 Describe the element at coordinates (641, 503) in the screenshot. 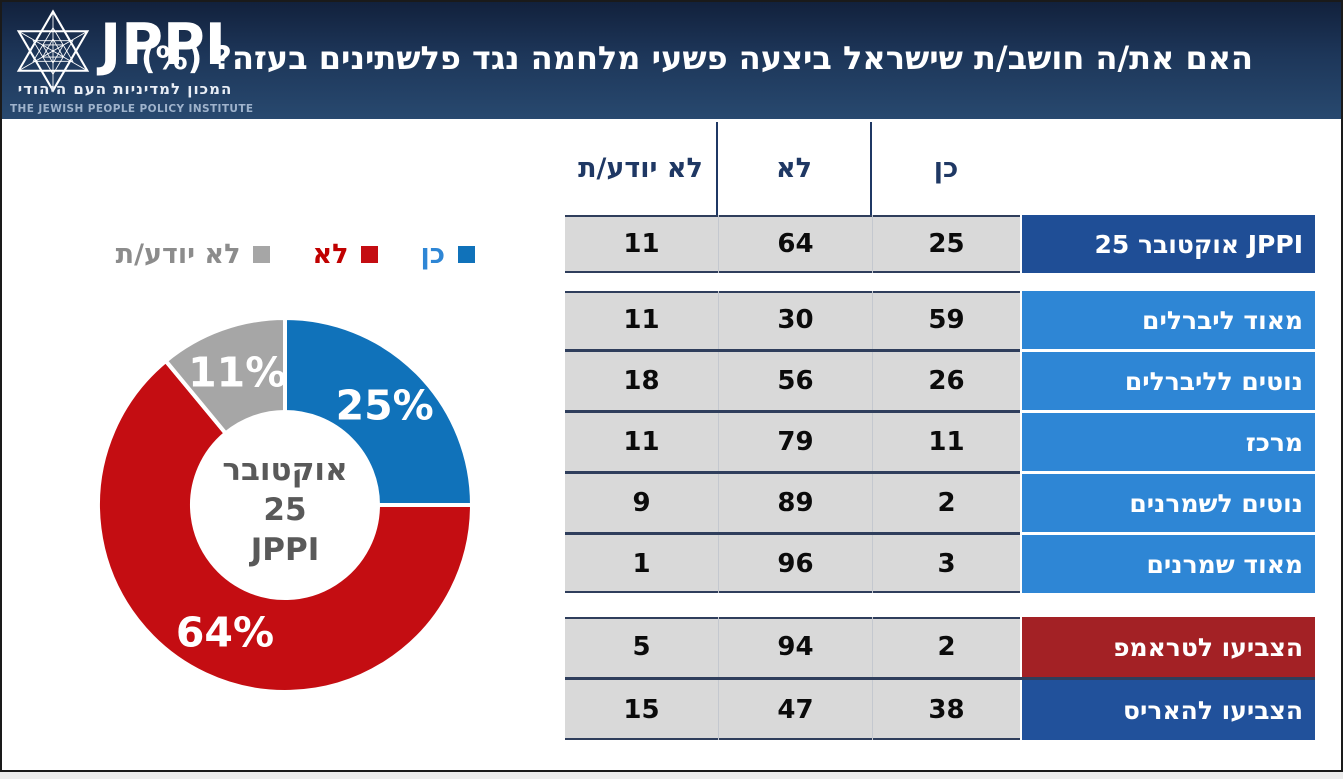

I see `value-cell: 9` at that location.